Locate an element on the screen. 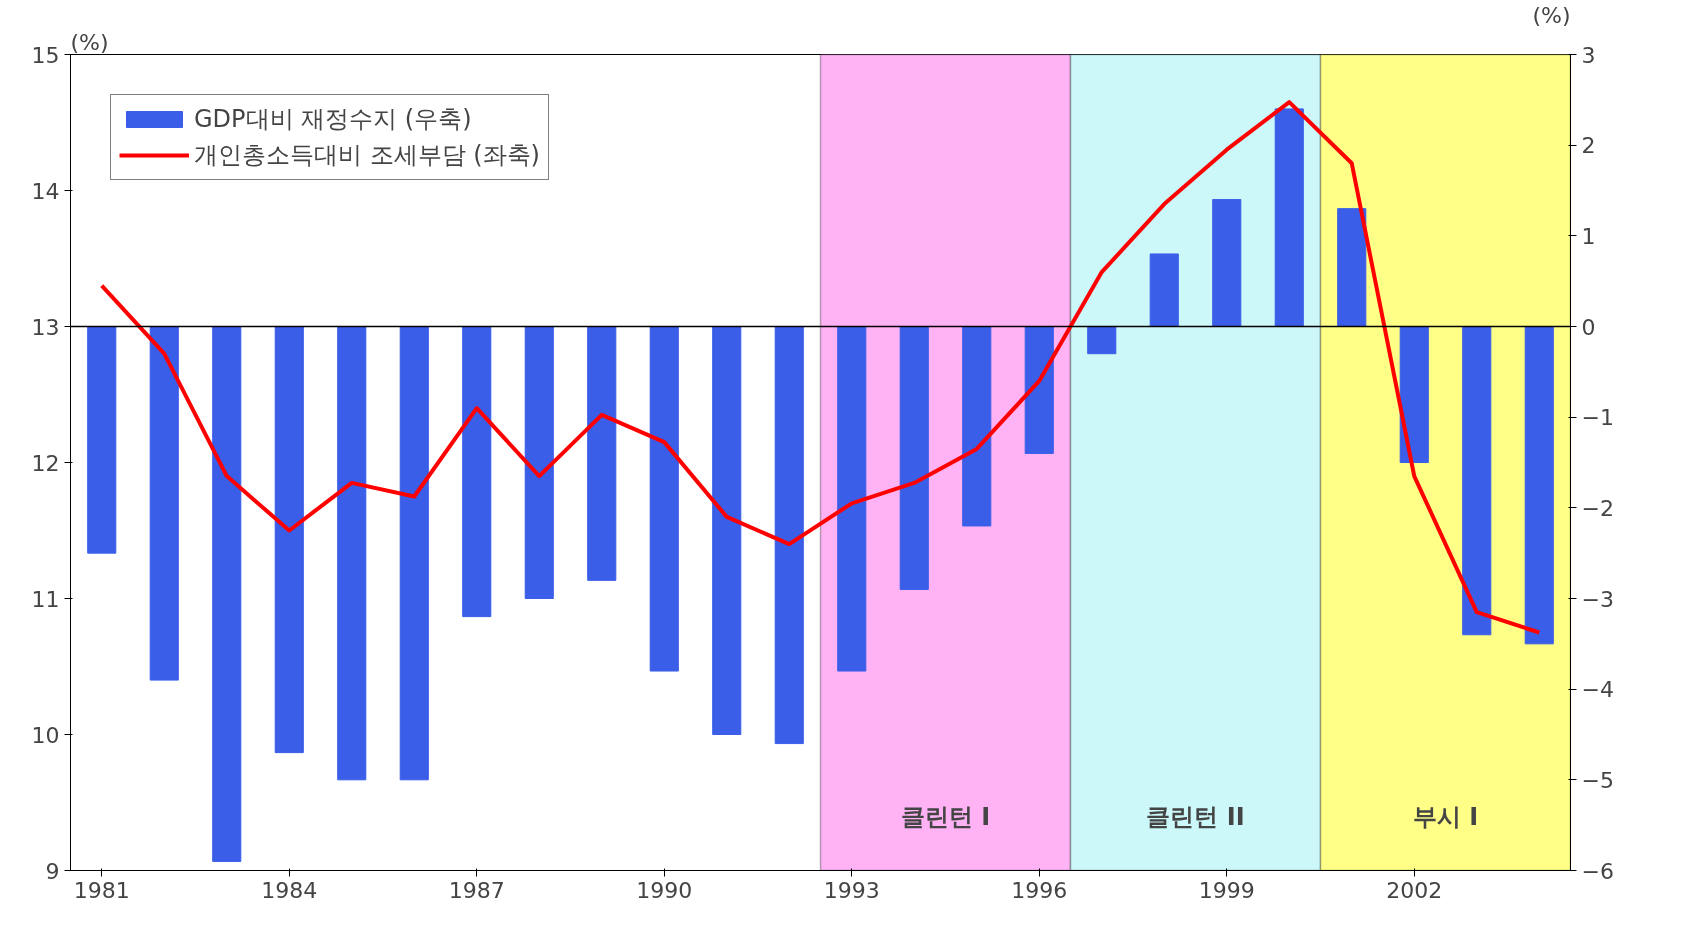  y2-tick-label: 0 is located at coordinates (1588, 327).